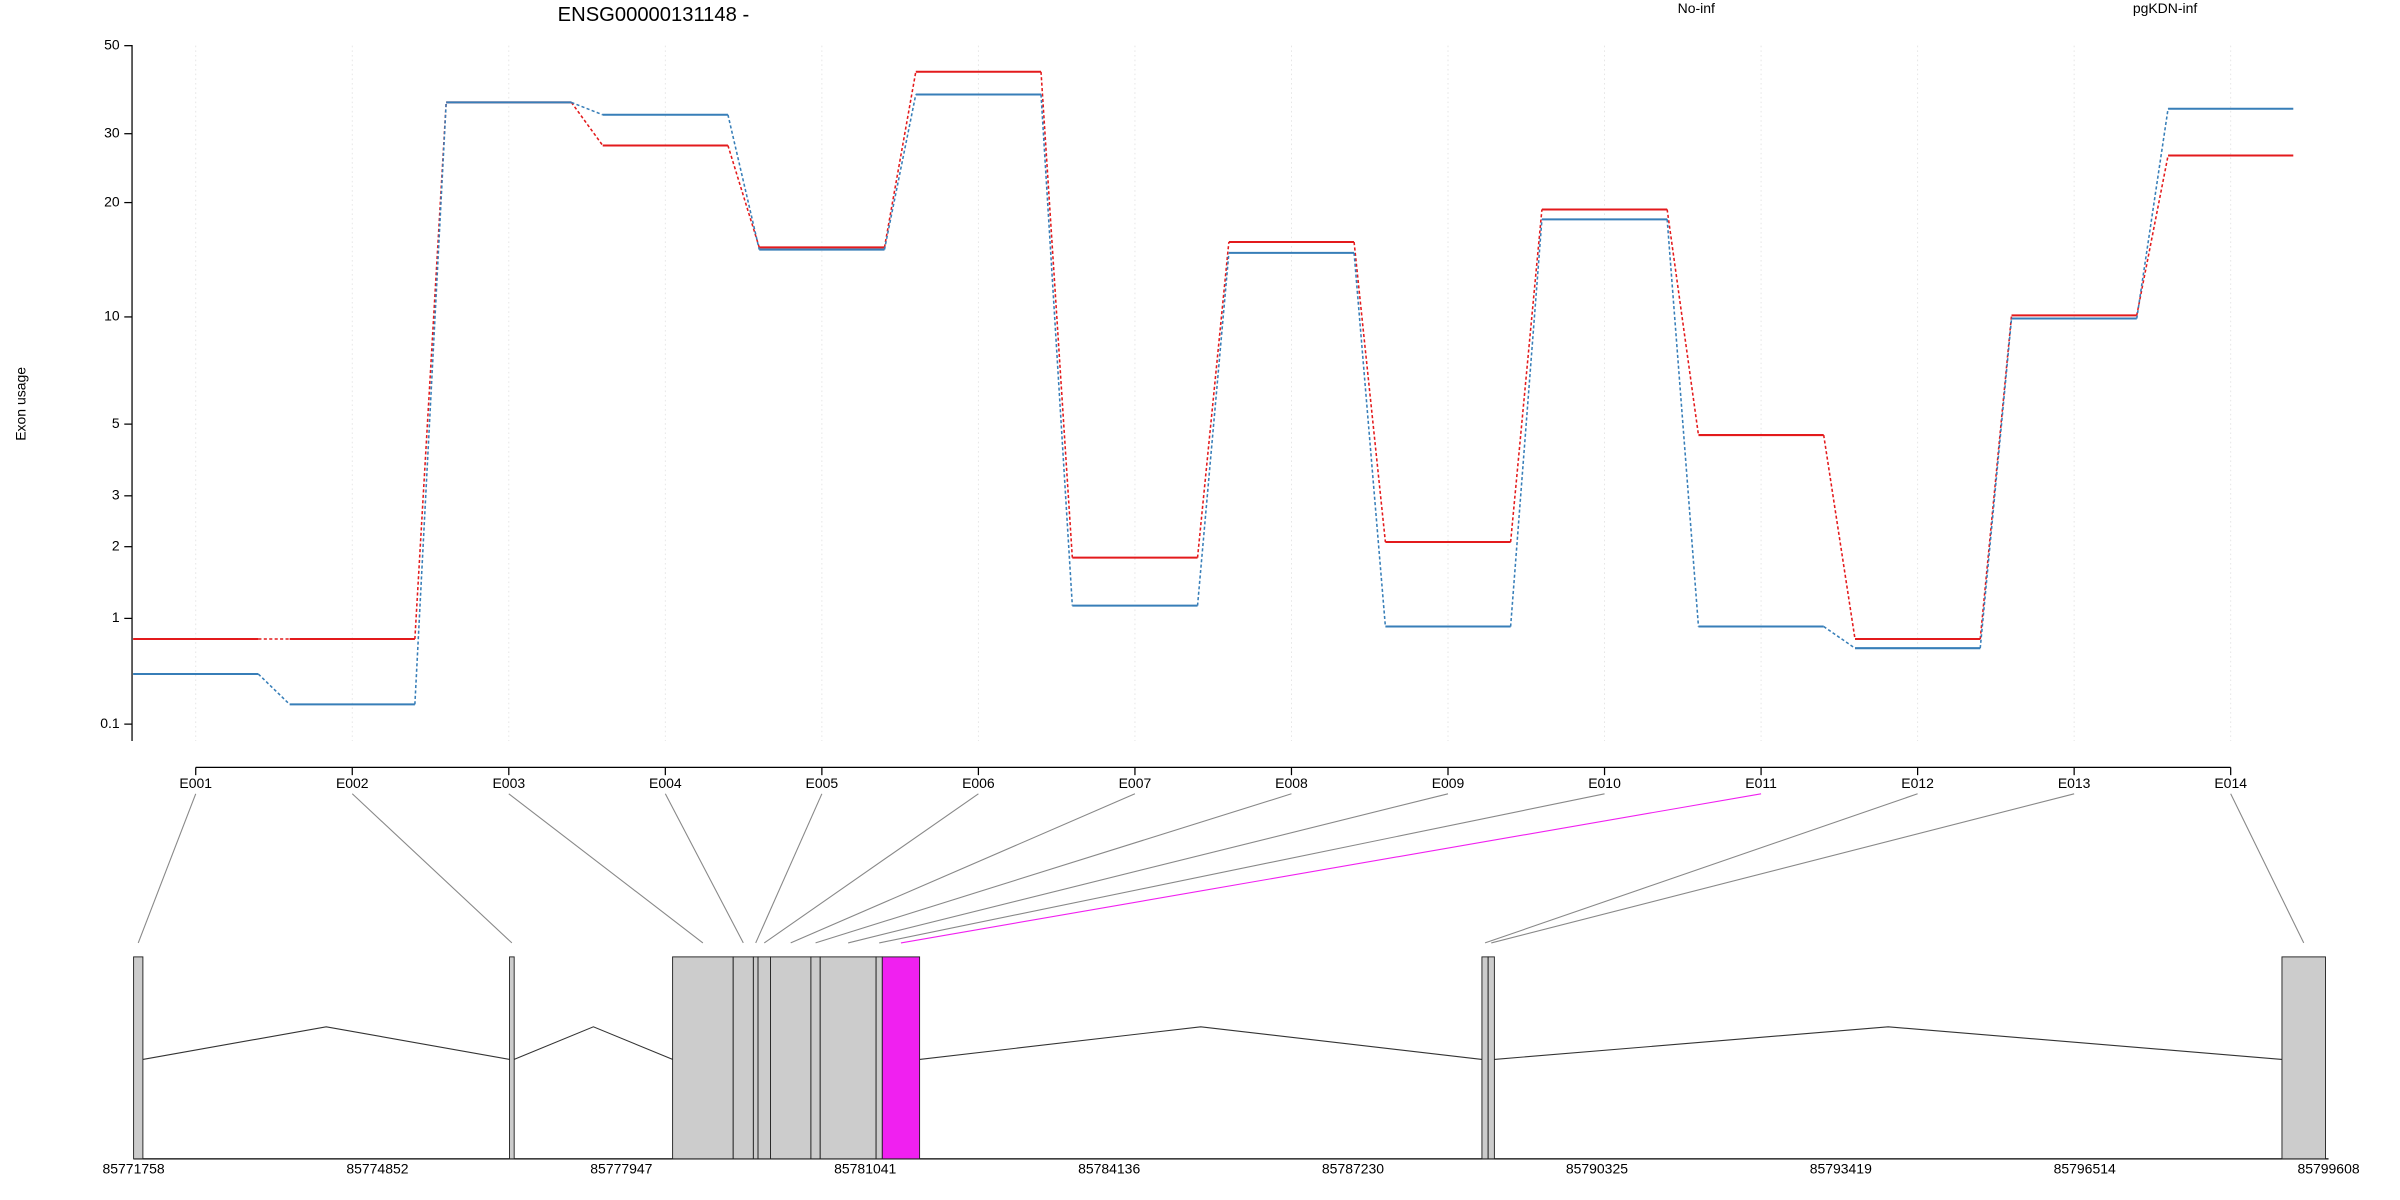  What do you see at coordinates (1597, 1168) in the screenshot?
I see `gene-tick-label: 85790325` at bounding box center [1597, 1168].